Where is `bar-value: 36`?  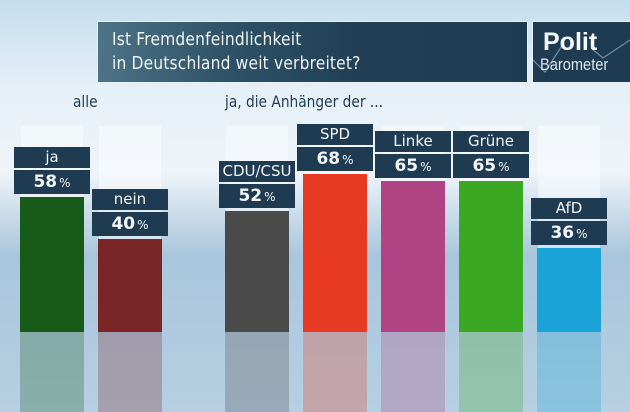 bar-value: 36 is located at coordinates (562, 233).